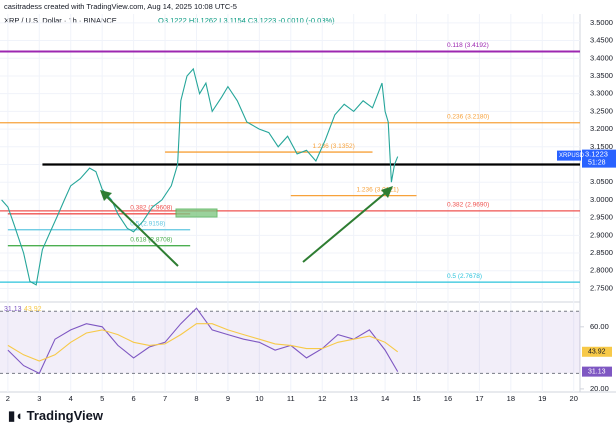 The width and height of the screenshot is (616, 427). What do you see at coordinates (378, 189) in the screenshot?
I see `level-label: 1.236 (3.0121)` at bounding box center [378, 189].